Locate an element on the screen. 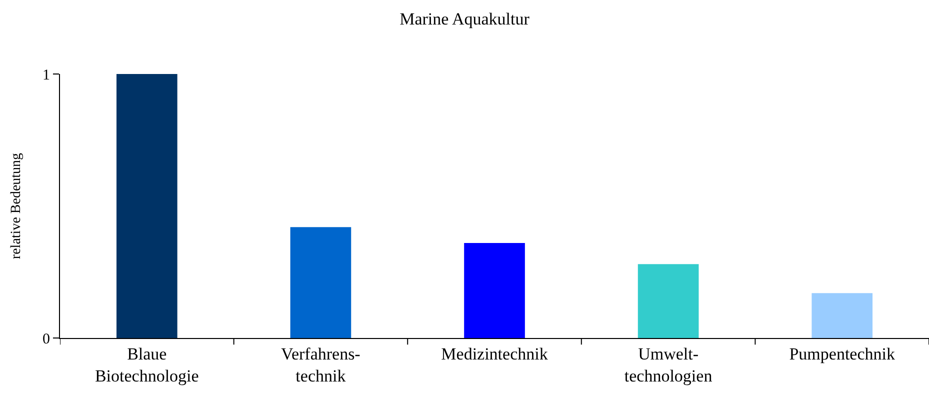  x-tick-label: Umwelt- technologien is located at coordinates (668, 365).